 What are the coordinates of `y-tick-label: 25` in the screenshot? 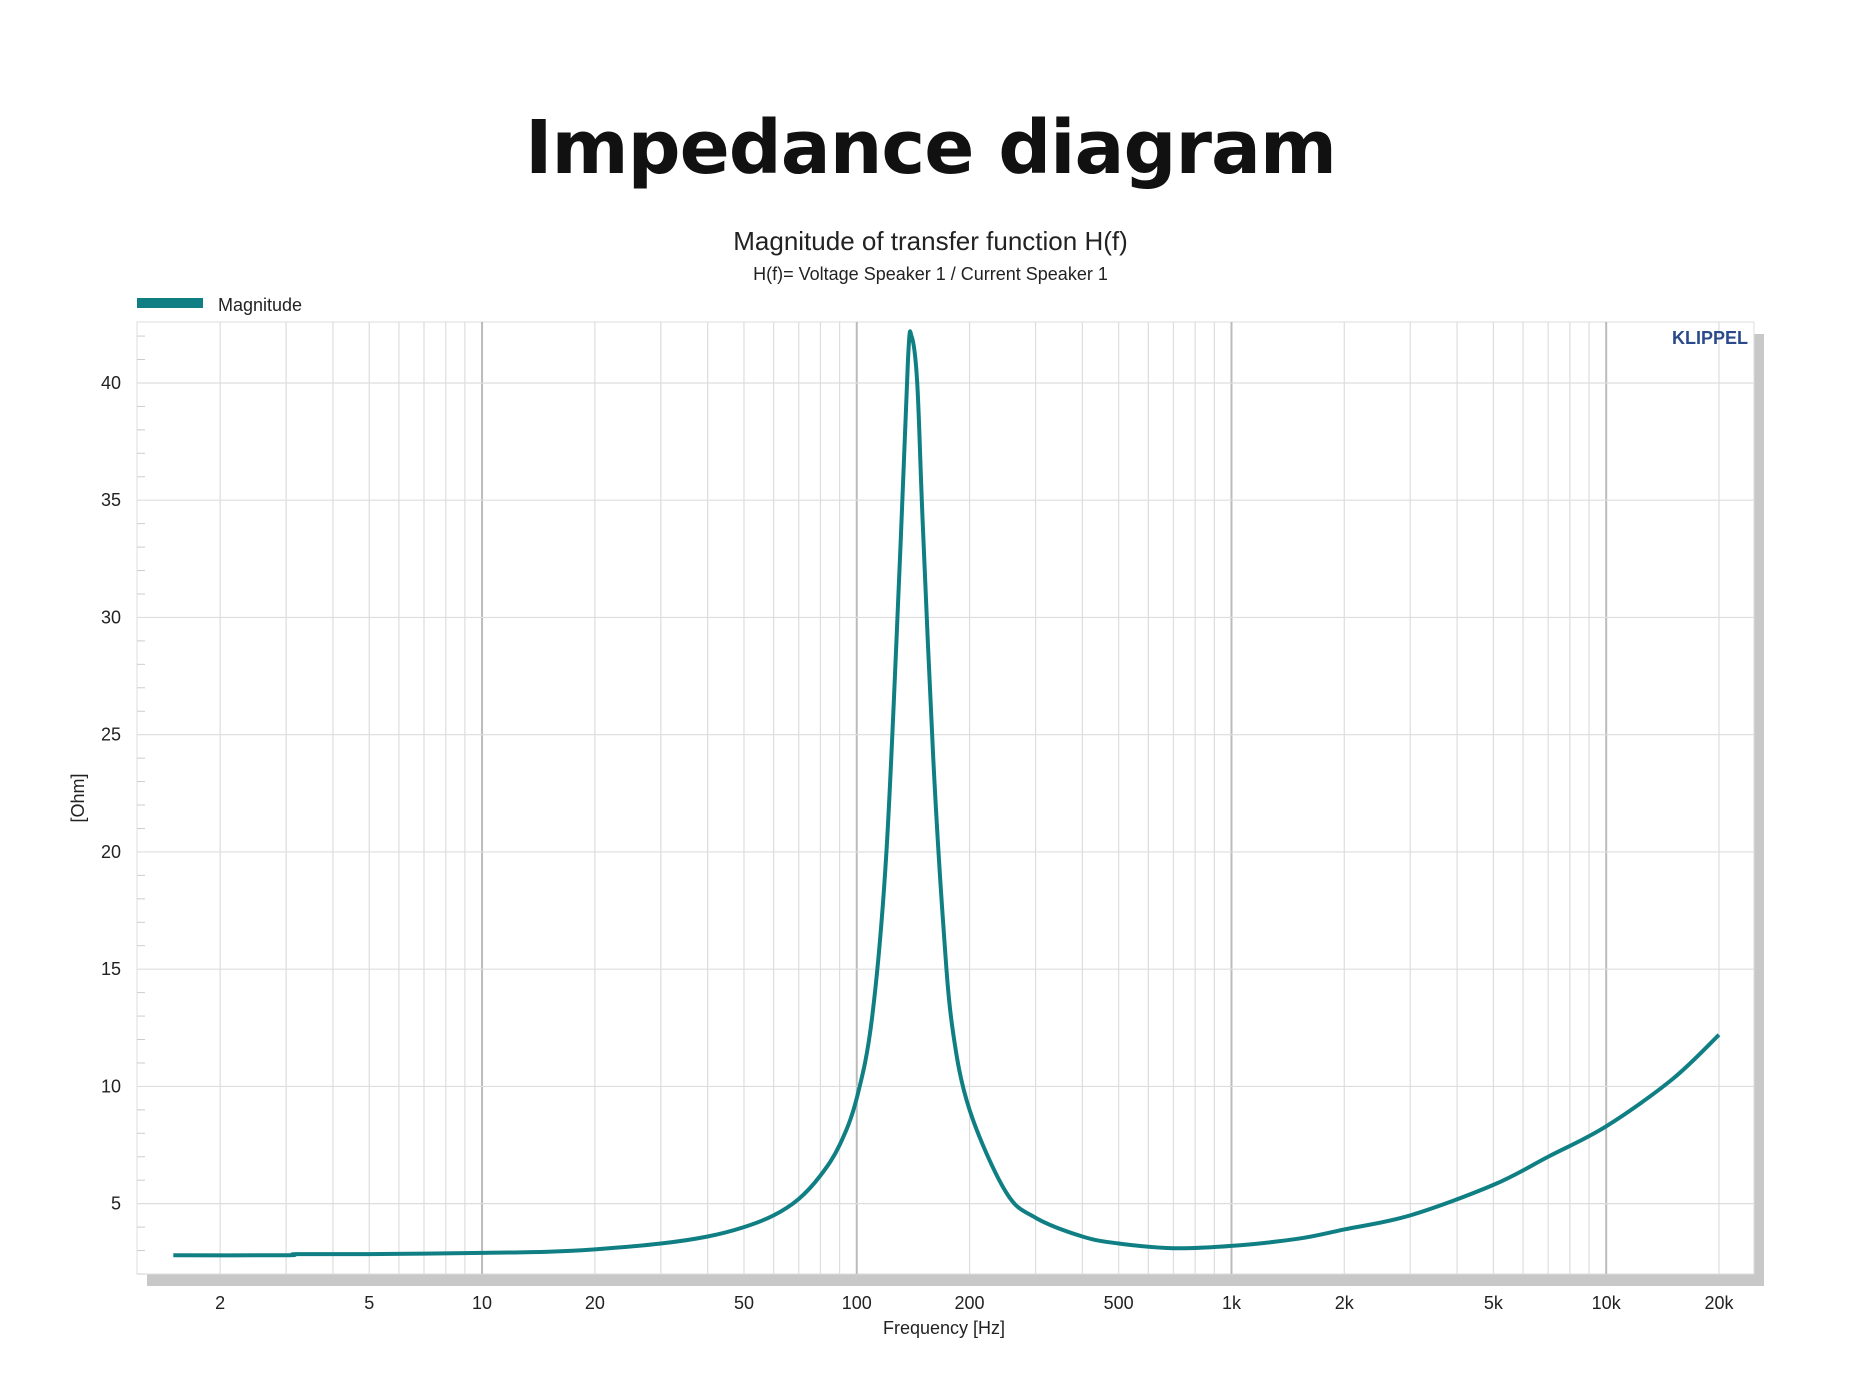 It's located at (111, 735).